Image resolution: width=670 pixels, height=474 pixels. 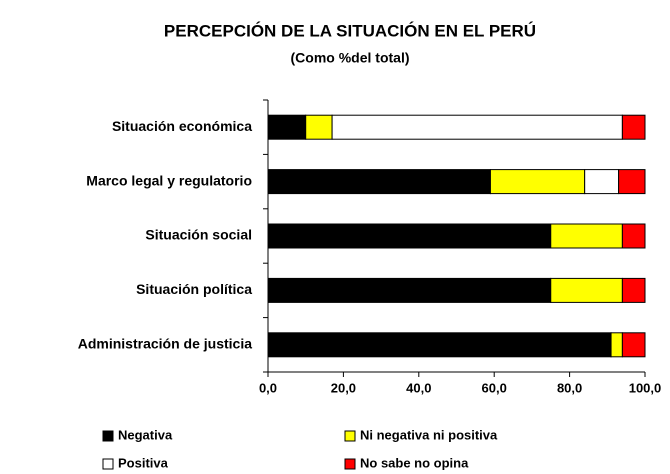 I want to click on legend-label: No sabe no opina, so click(x=414, y=462).